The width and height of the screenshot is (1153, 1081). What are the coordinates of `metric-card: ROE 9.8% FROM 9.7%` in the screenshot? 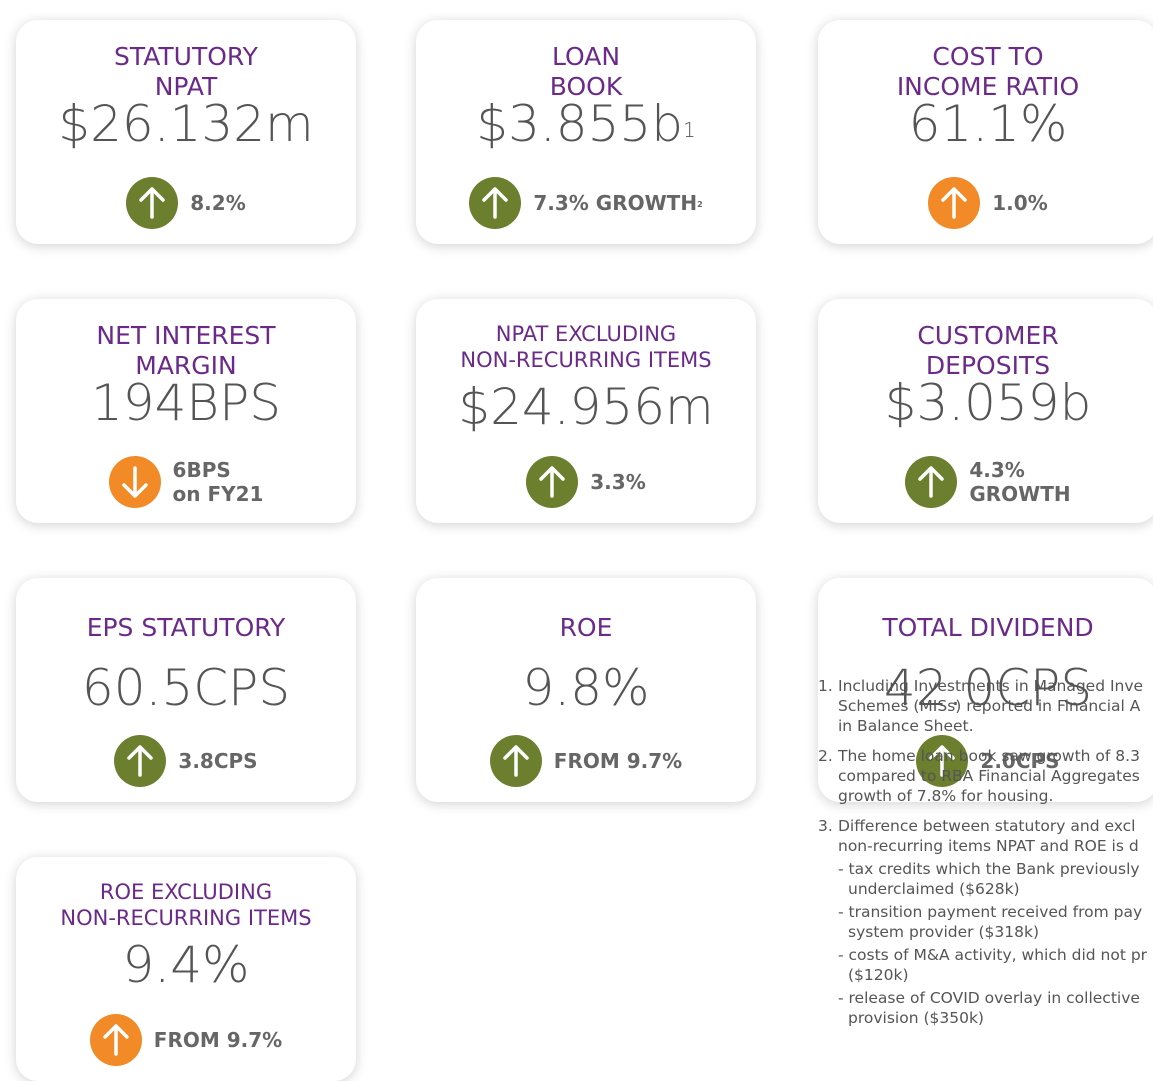 It's located at (586, 690).